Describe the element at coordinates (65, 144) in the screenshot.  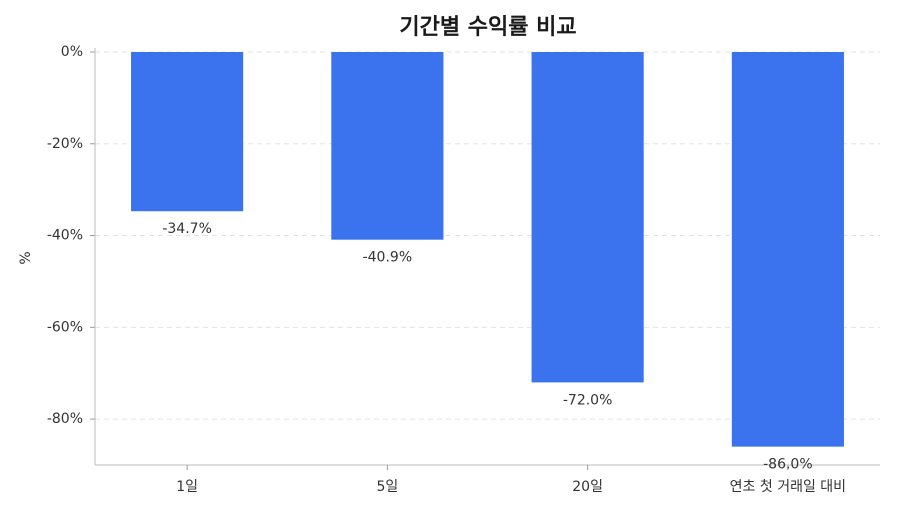
I see `y-tick-label: -20%` at that location.